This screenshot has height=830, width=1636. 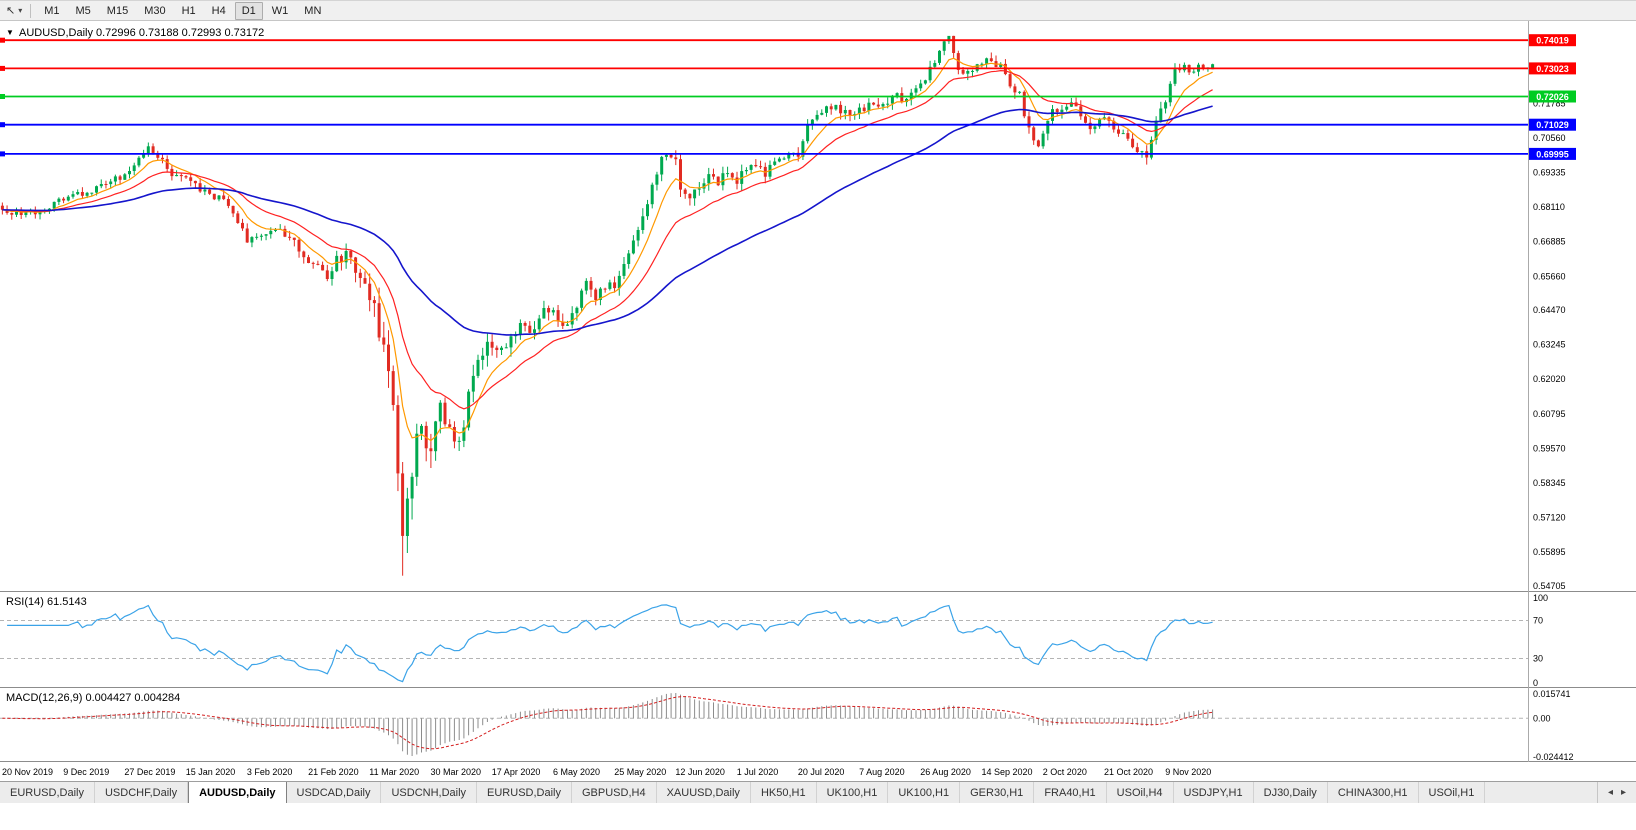 What do you see at coordinates (142, 792) in the screenshot?
I see `chart-tab-usdchf-daily: USDCHF,Daily` at bounding box center [142, 792].